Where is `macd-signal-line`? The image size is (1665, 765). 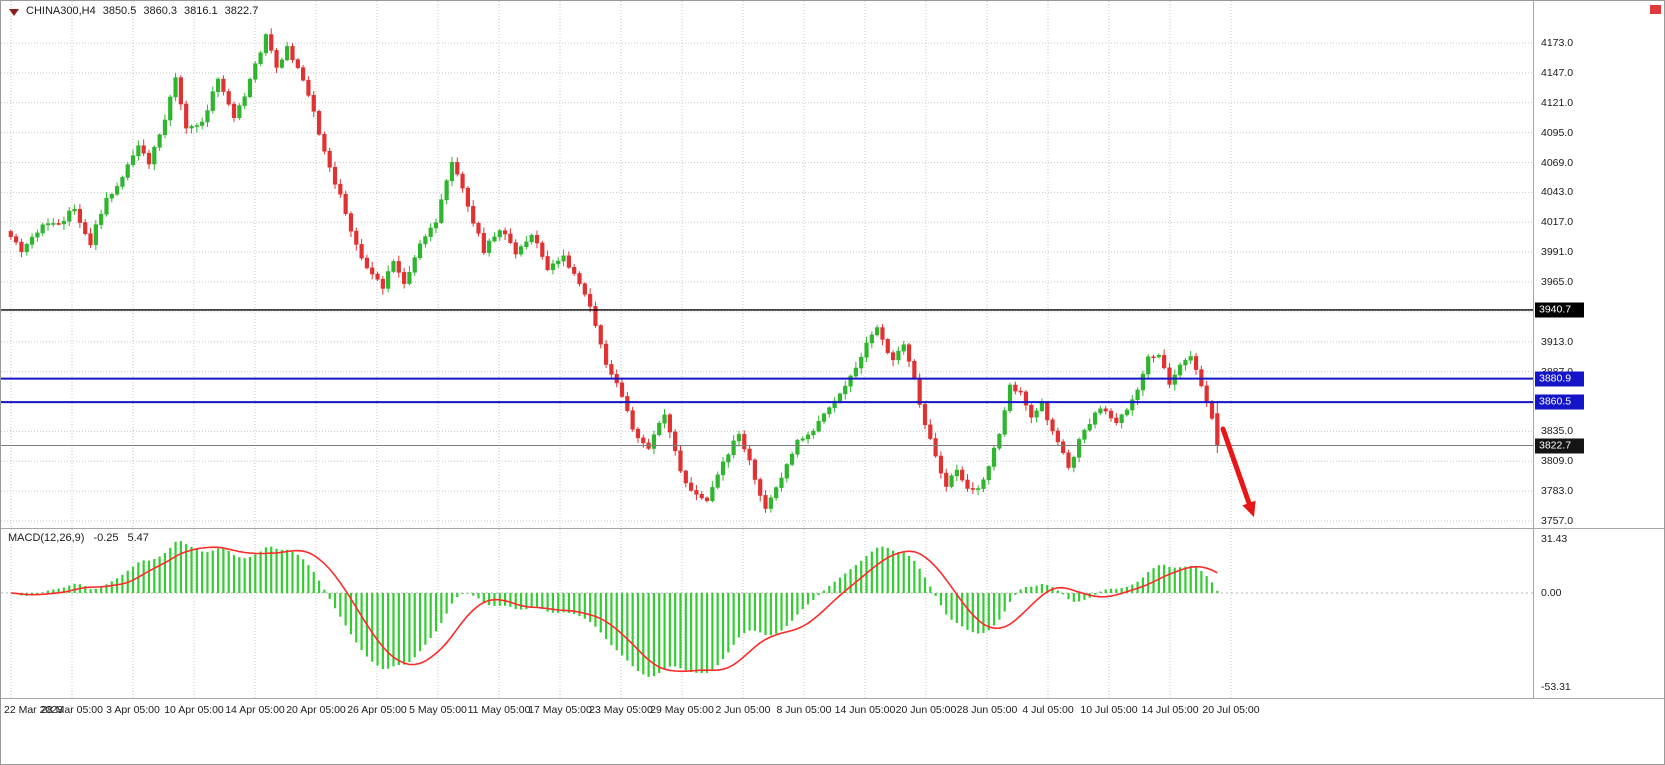
macd-signal-line is located at coordinates (614, 609).